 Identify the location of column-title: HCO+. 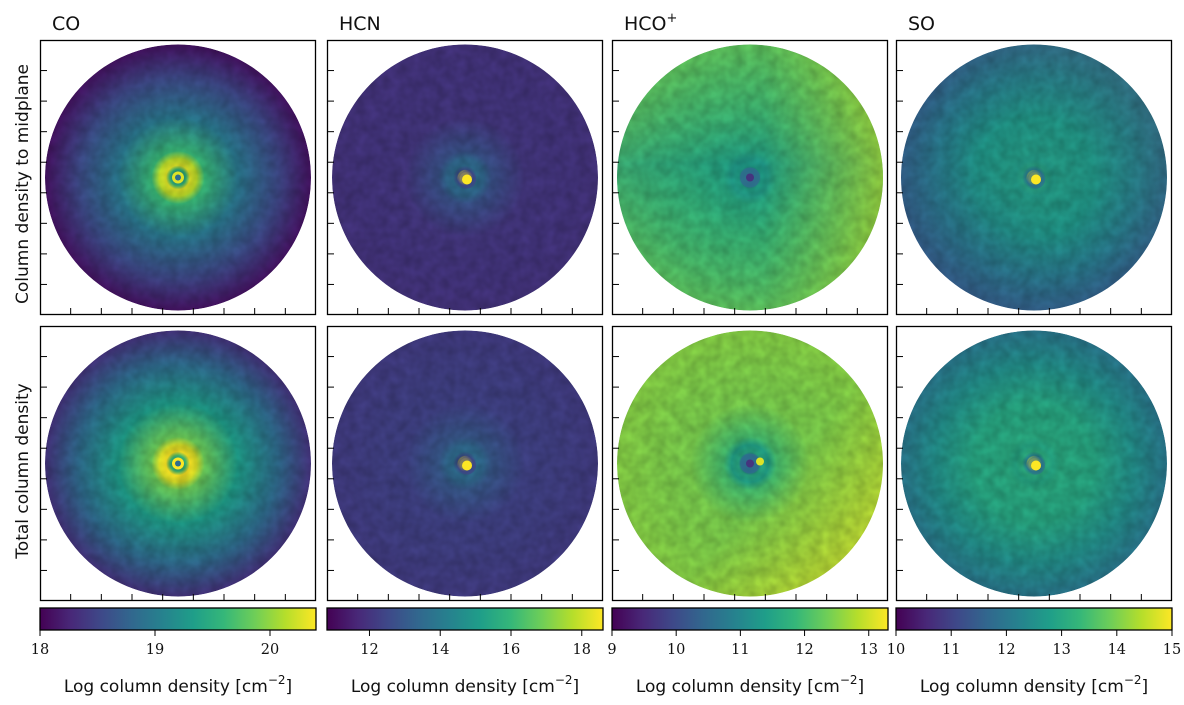
(650, 23).